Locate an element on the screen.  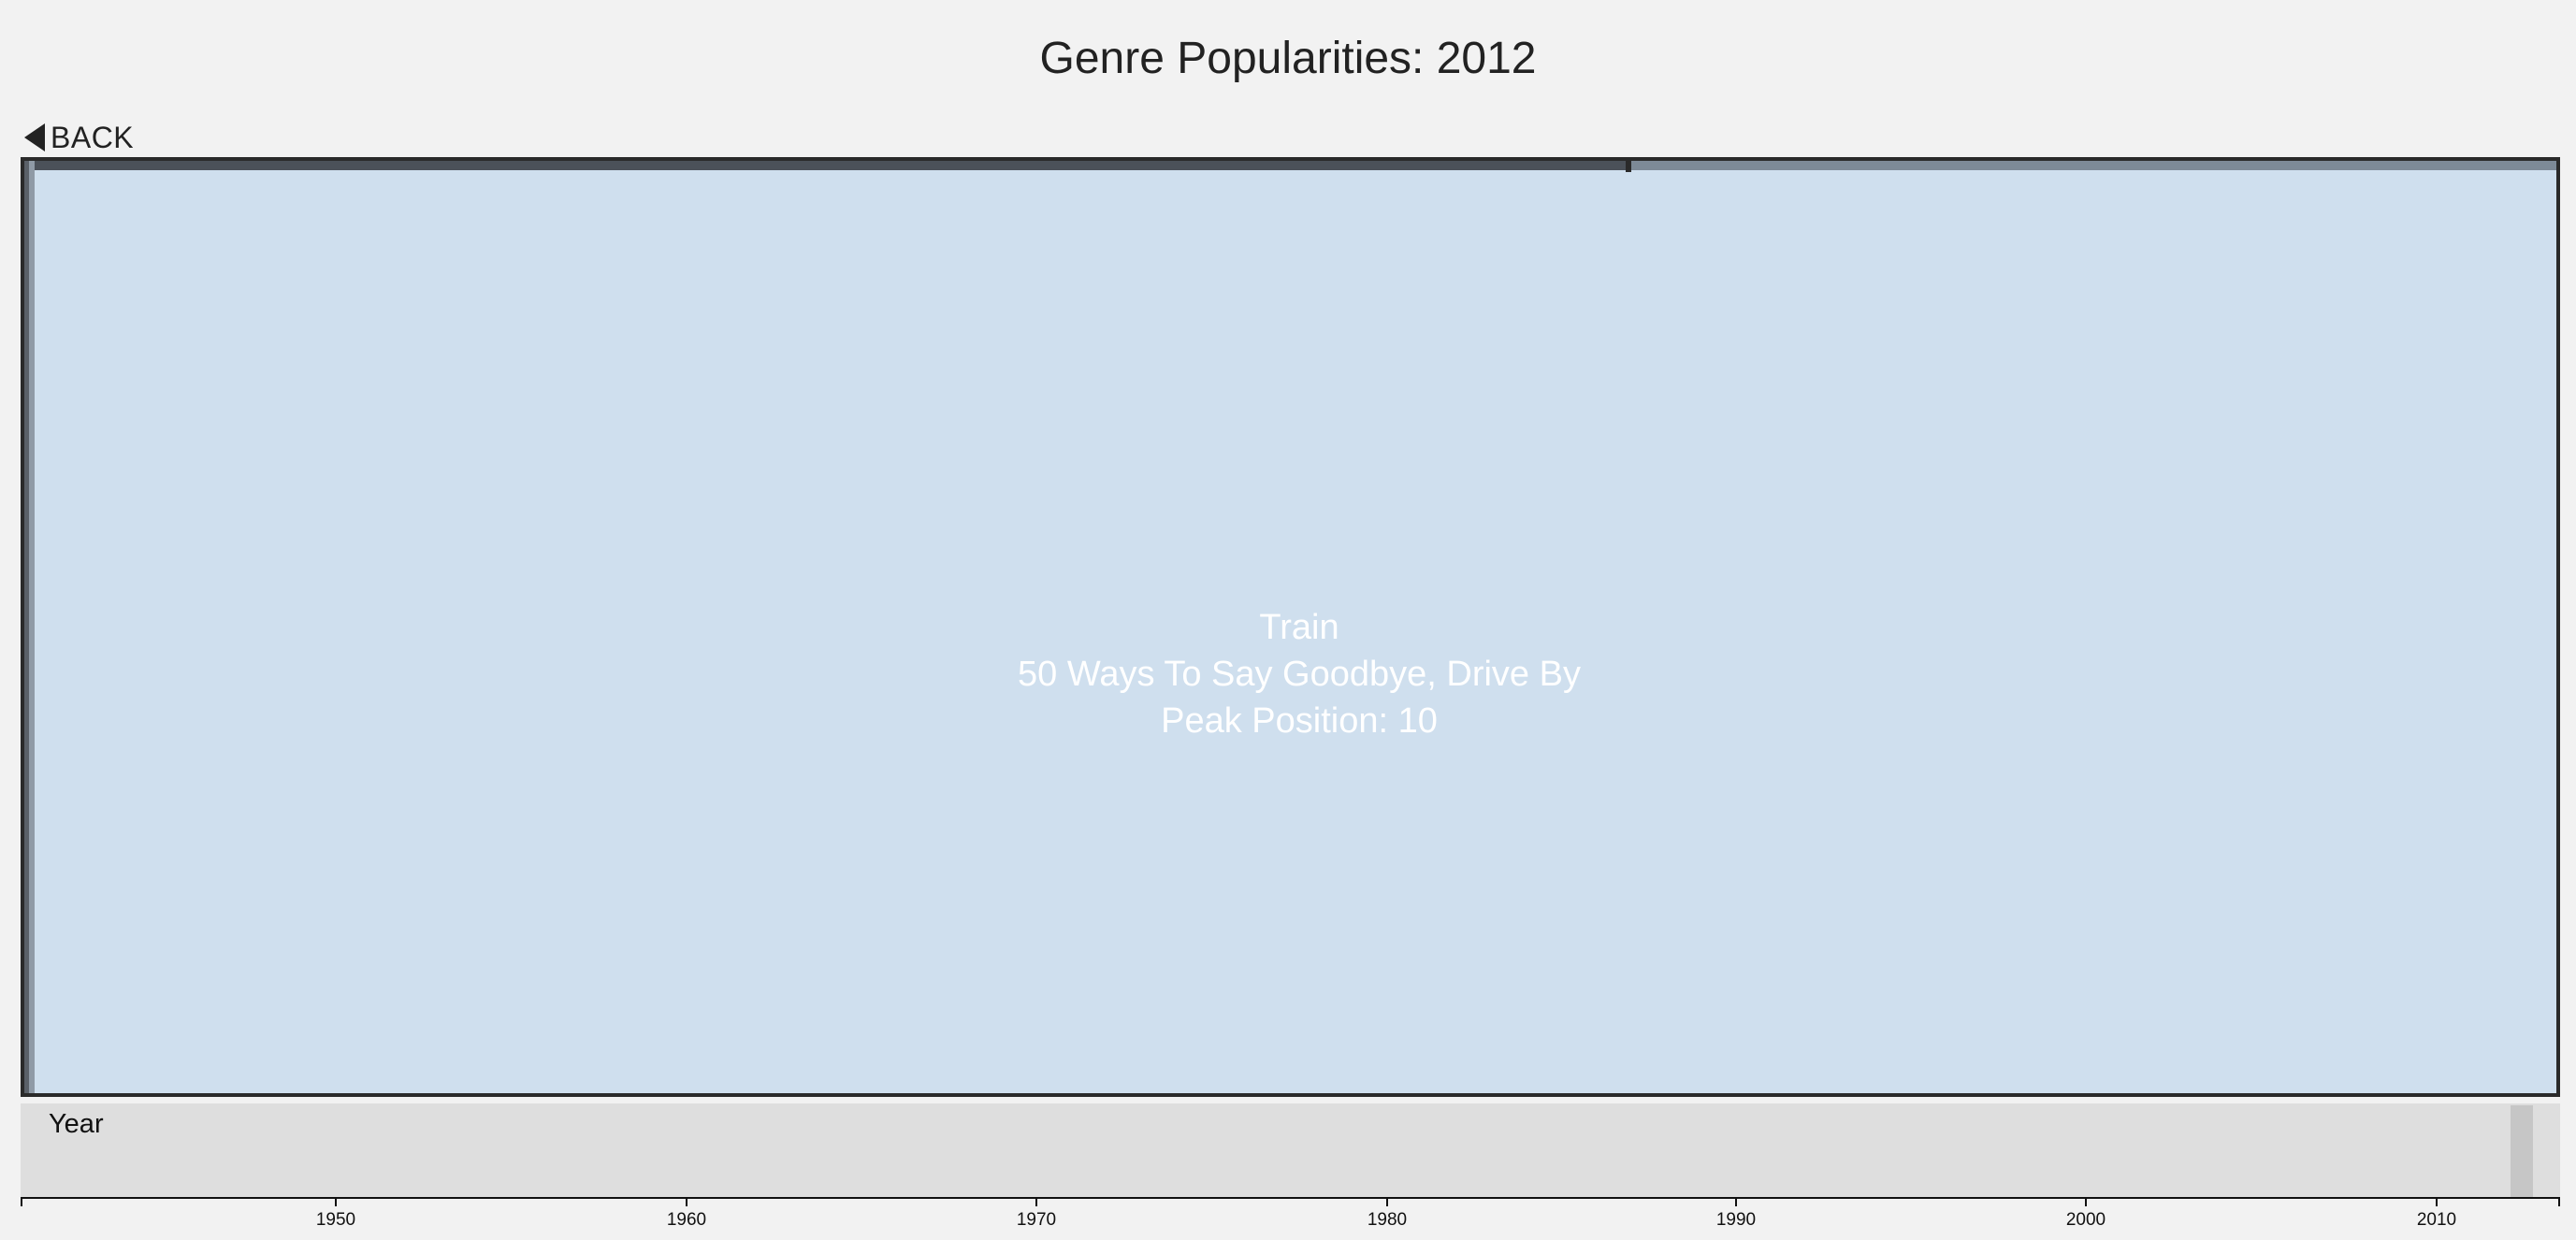
year-brush-handle is located at coordinates (2522, 1151).